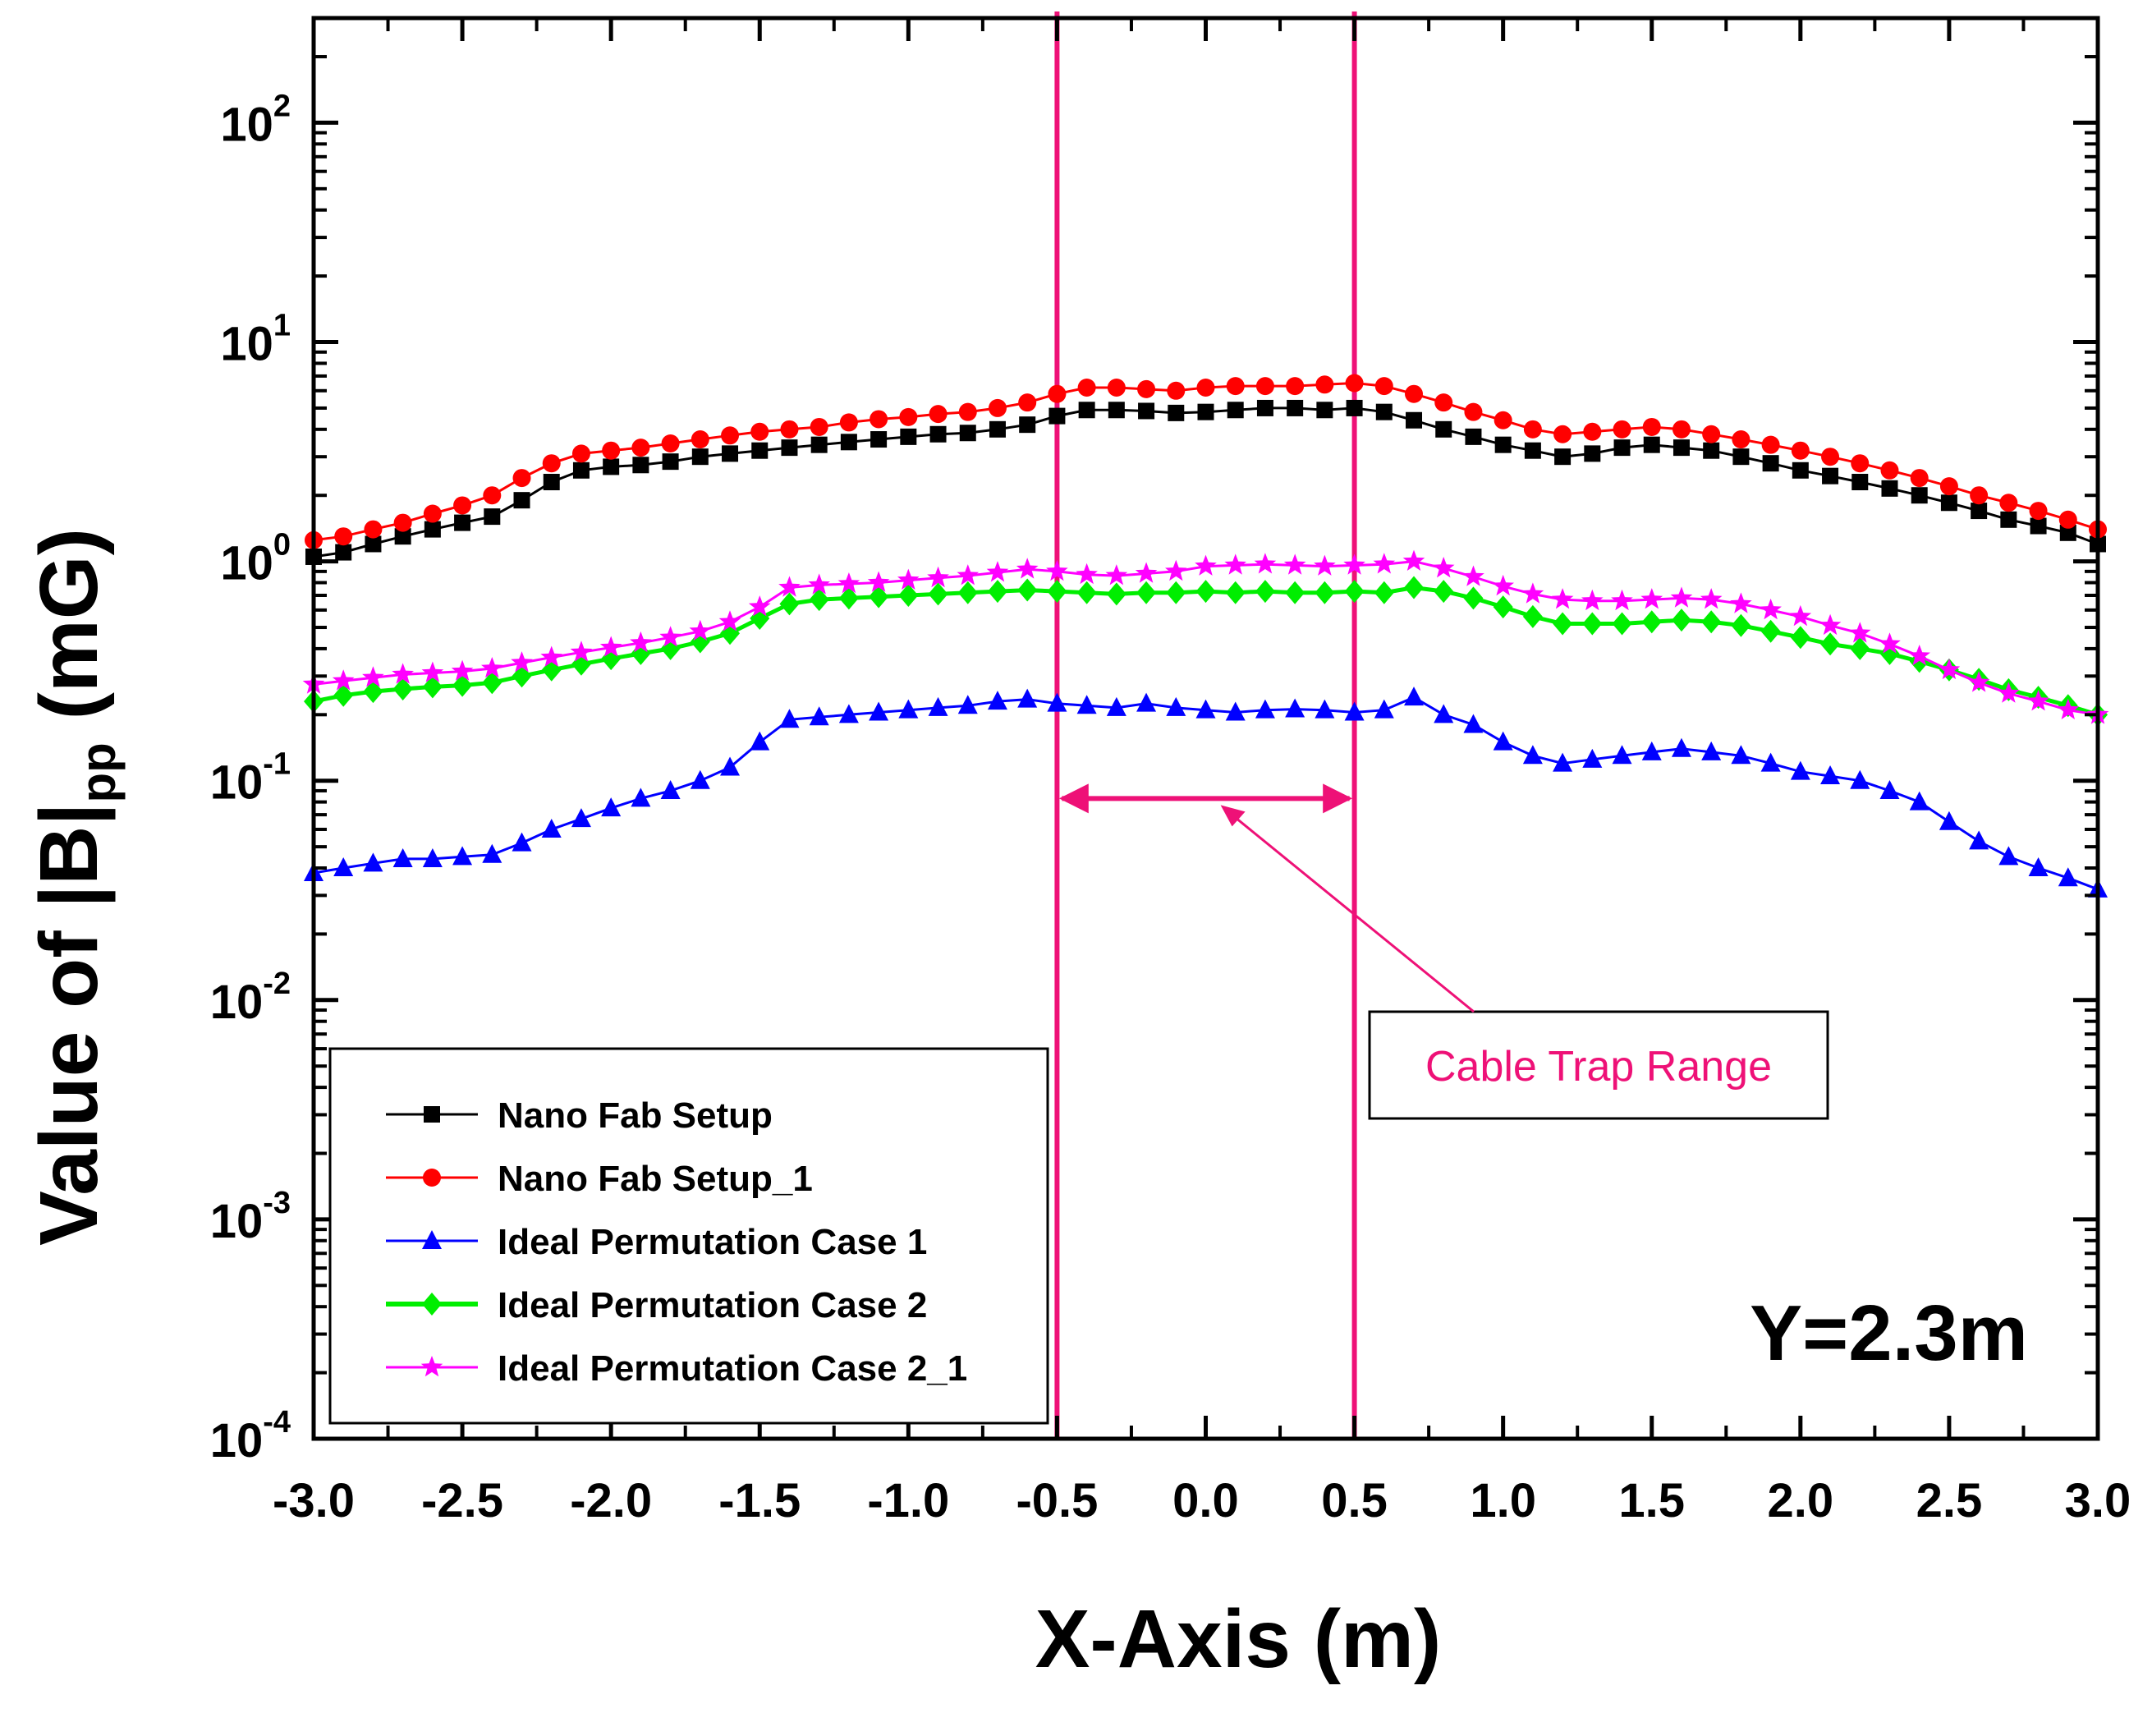  What do you see at coordinates (314, 1500) in the screenshot?
I see `x-tick-label: -3.0` at bounding box center [314, 1500].